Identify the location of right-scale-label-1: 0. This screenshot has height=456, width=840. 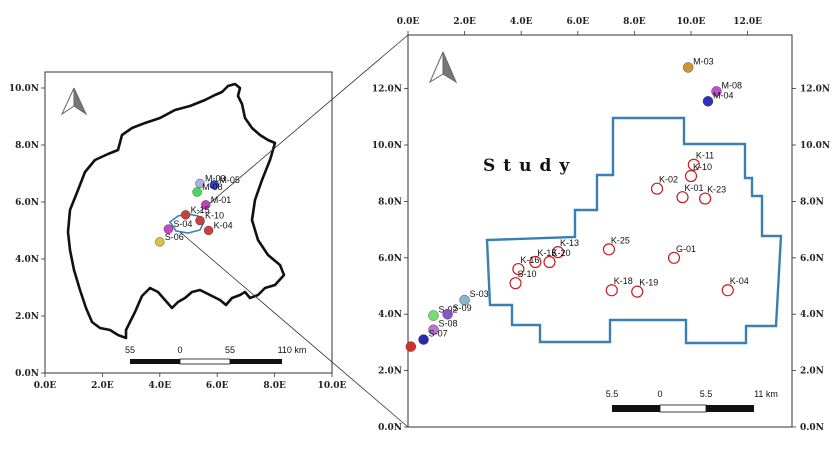
(659, 394).